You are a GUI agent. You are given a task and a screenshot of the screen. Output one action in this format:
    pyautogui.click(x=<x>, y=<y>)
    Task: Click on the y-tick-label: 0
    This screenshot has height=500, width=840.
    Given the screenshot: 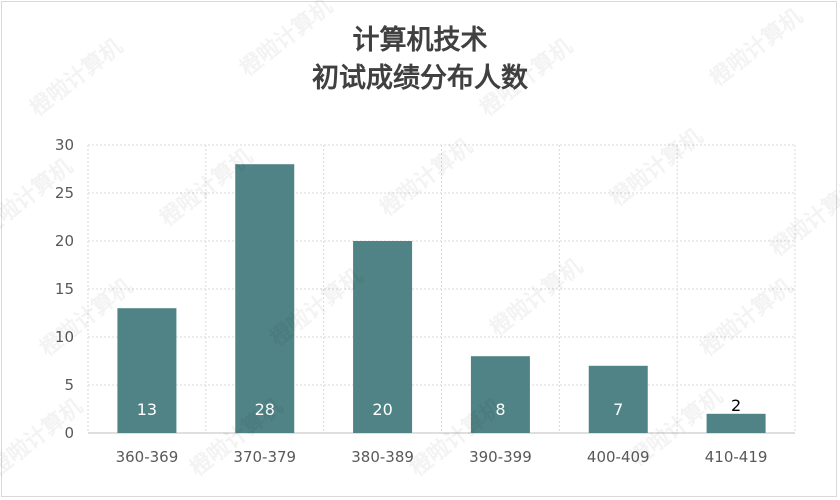 What is the action you would take?
    pyautogui.click(x=69, y=433)
    